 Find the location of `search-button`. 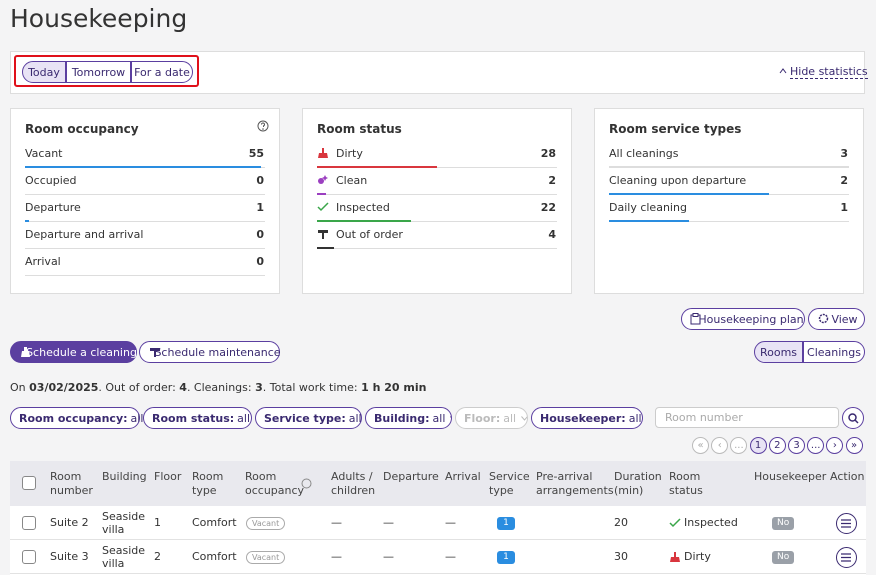

search-button is located at coordinates (853, 418).